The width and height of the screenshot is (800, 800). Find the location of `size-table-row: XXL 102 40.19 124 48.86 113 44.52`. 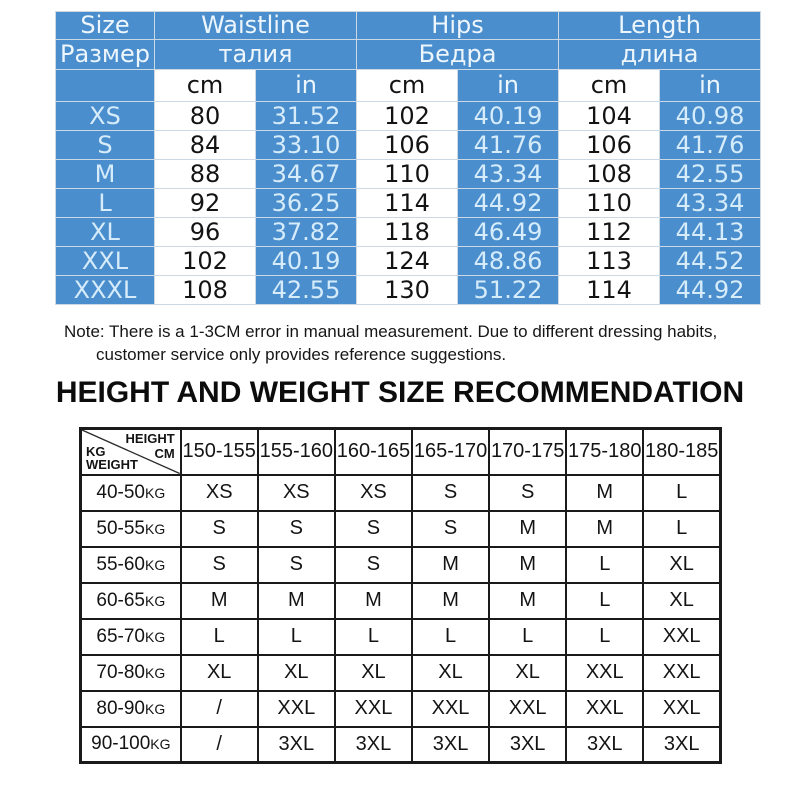

size-table-row: XXL 102 40.19 124 48.86 113 44.52 is located at coordinates (408, 261).